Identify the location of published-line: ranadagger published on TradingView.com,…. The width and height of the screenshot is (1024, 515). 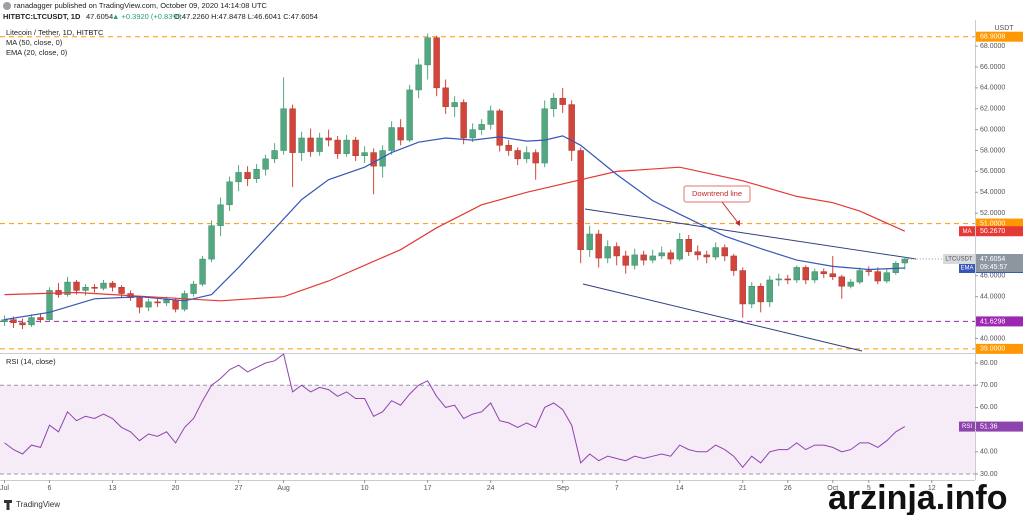
(141, 5).